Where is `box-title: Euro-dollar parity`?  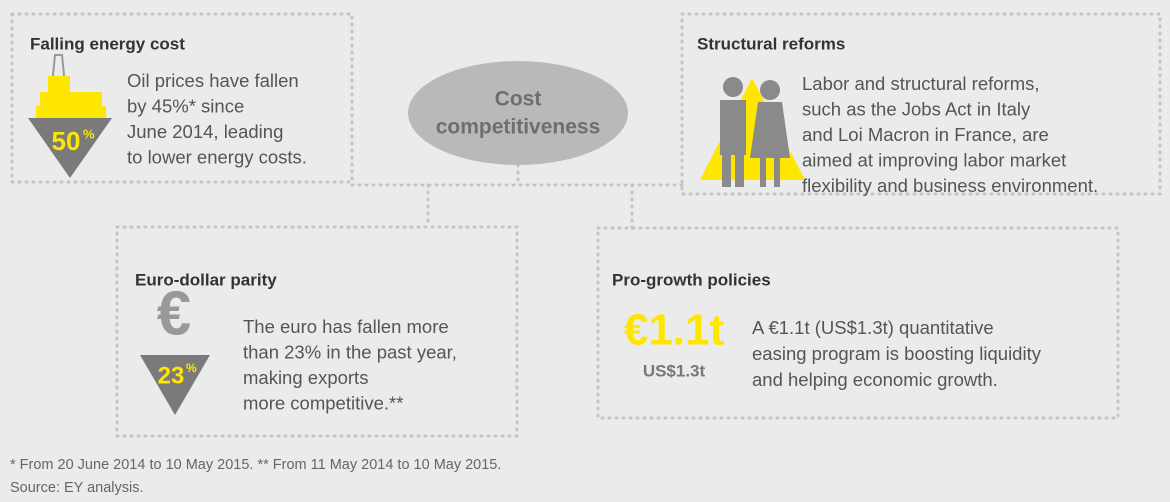 box-title: Euro-dollar parity is located at coordinates (206, 279).